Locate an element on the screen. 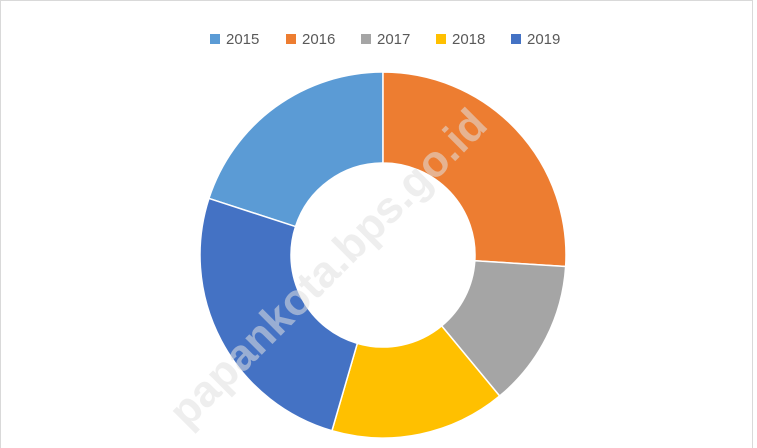 The image size is (757, 448). legend-item: 2017 is located at coordinates (385, 39).